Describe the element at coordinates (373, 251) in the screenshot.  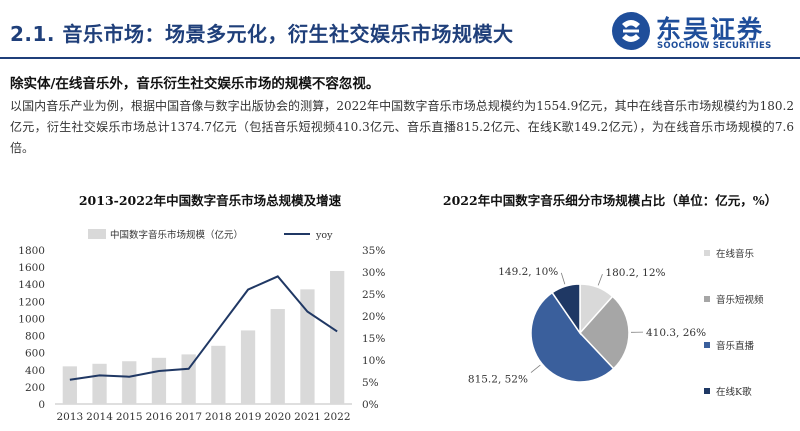
I see `y-right-tick-label: 35%` at that location.